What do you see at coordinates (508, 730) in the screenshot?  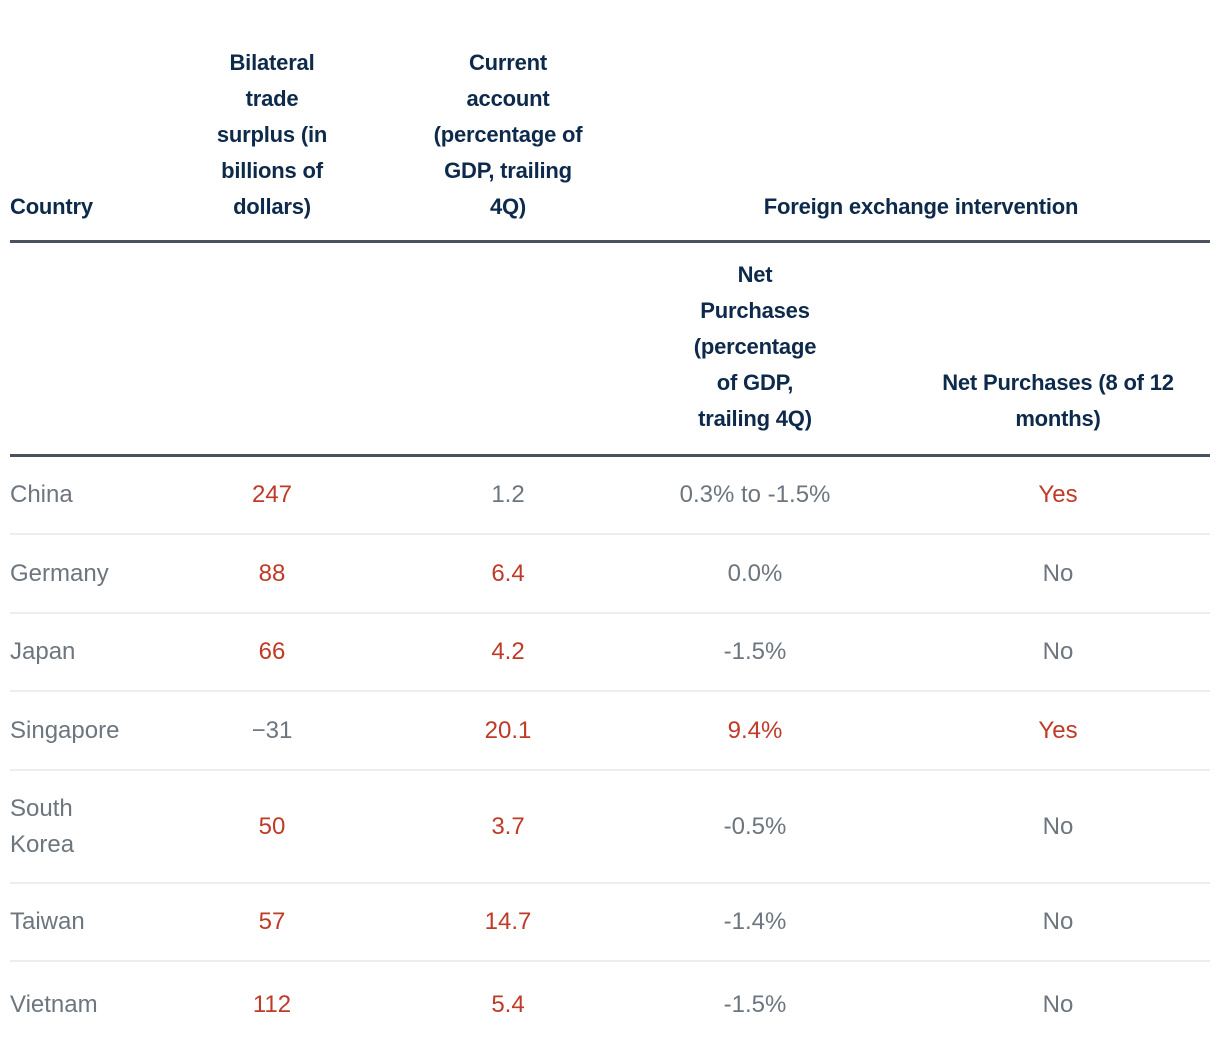 I see `current-account-value-cell: 20.1` at bounding box center [508, 730].